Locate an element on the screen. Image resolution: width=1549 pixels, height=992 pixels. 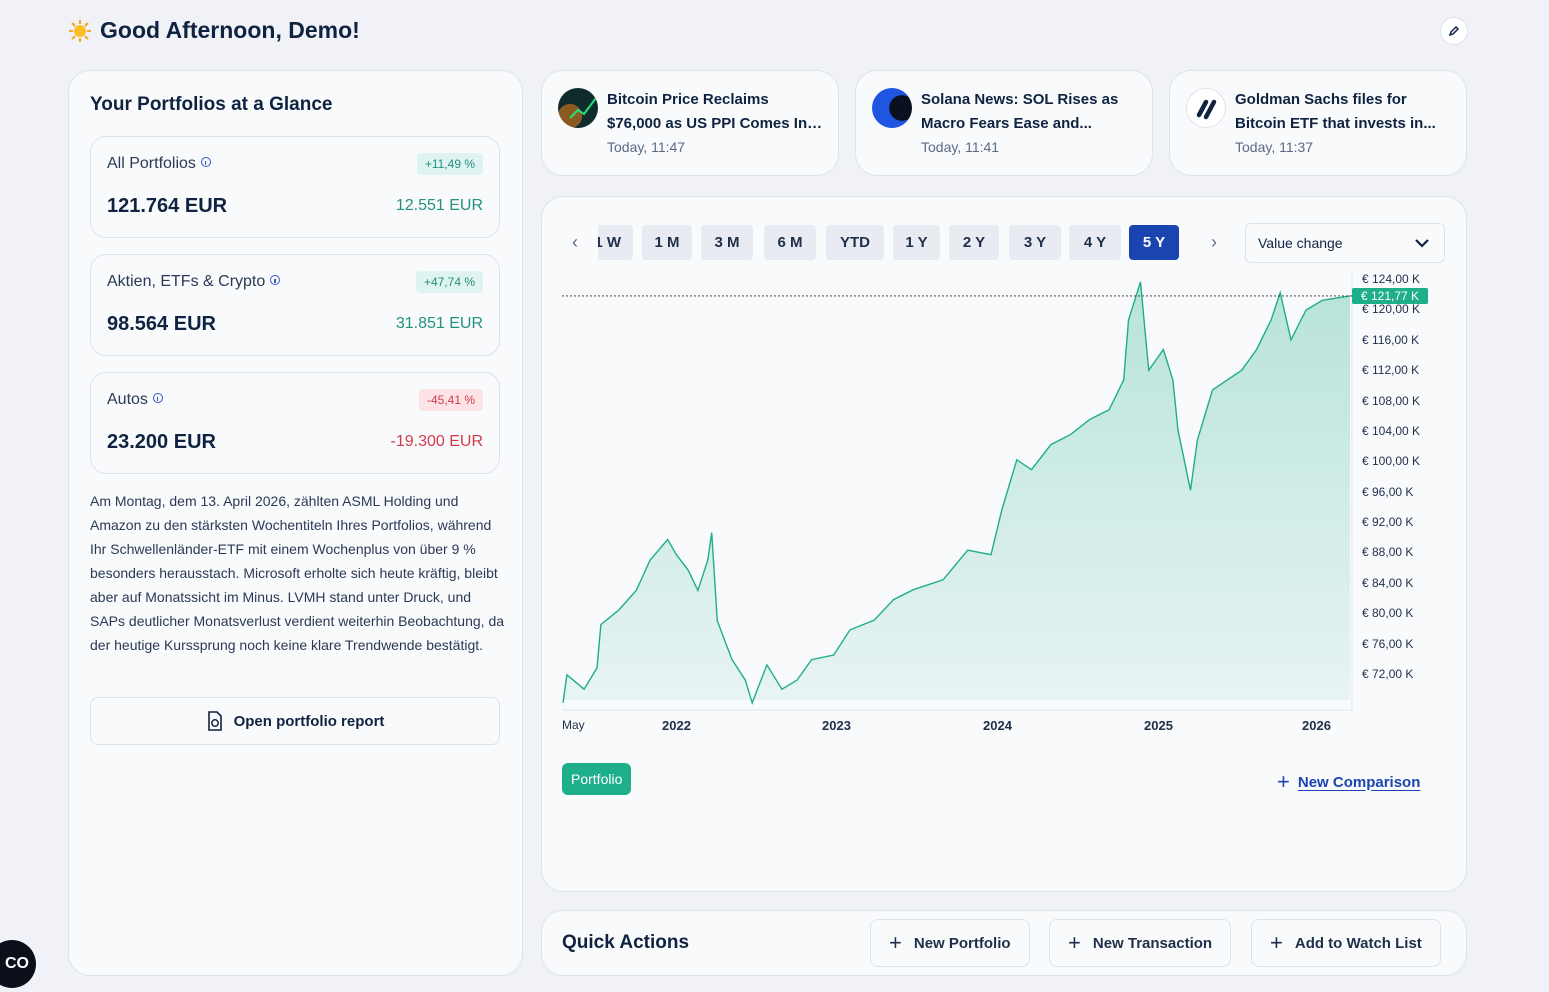
portfolio-item: Autos -45,41 % 23.200 EUR -19.300 EUR is located at coordinates (295, 423).